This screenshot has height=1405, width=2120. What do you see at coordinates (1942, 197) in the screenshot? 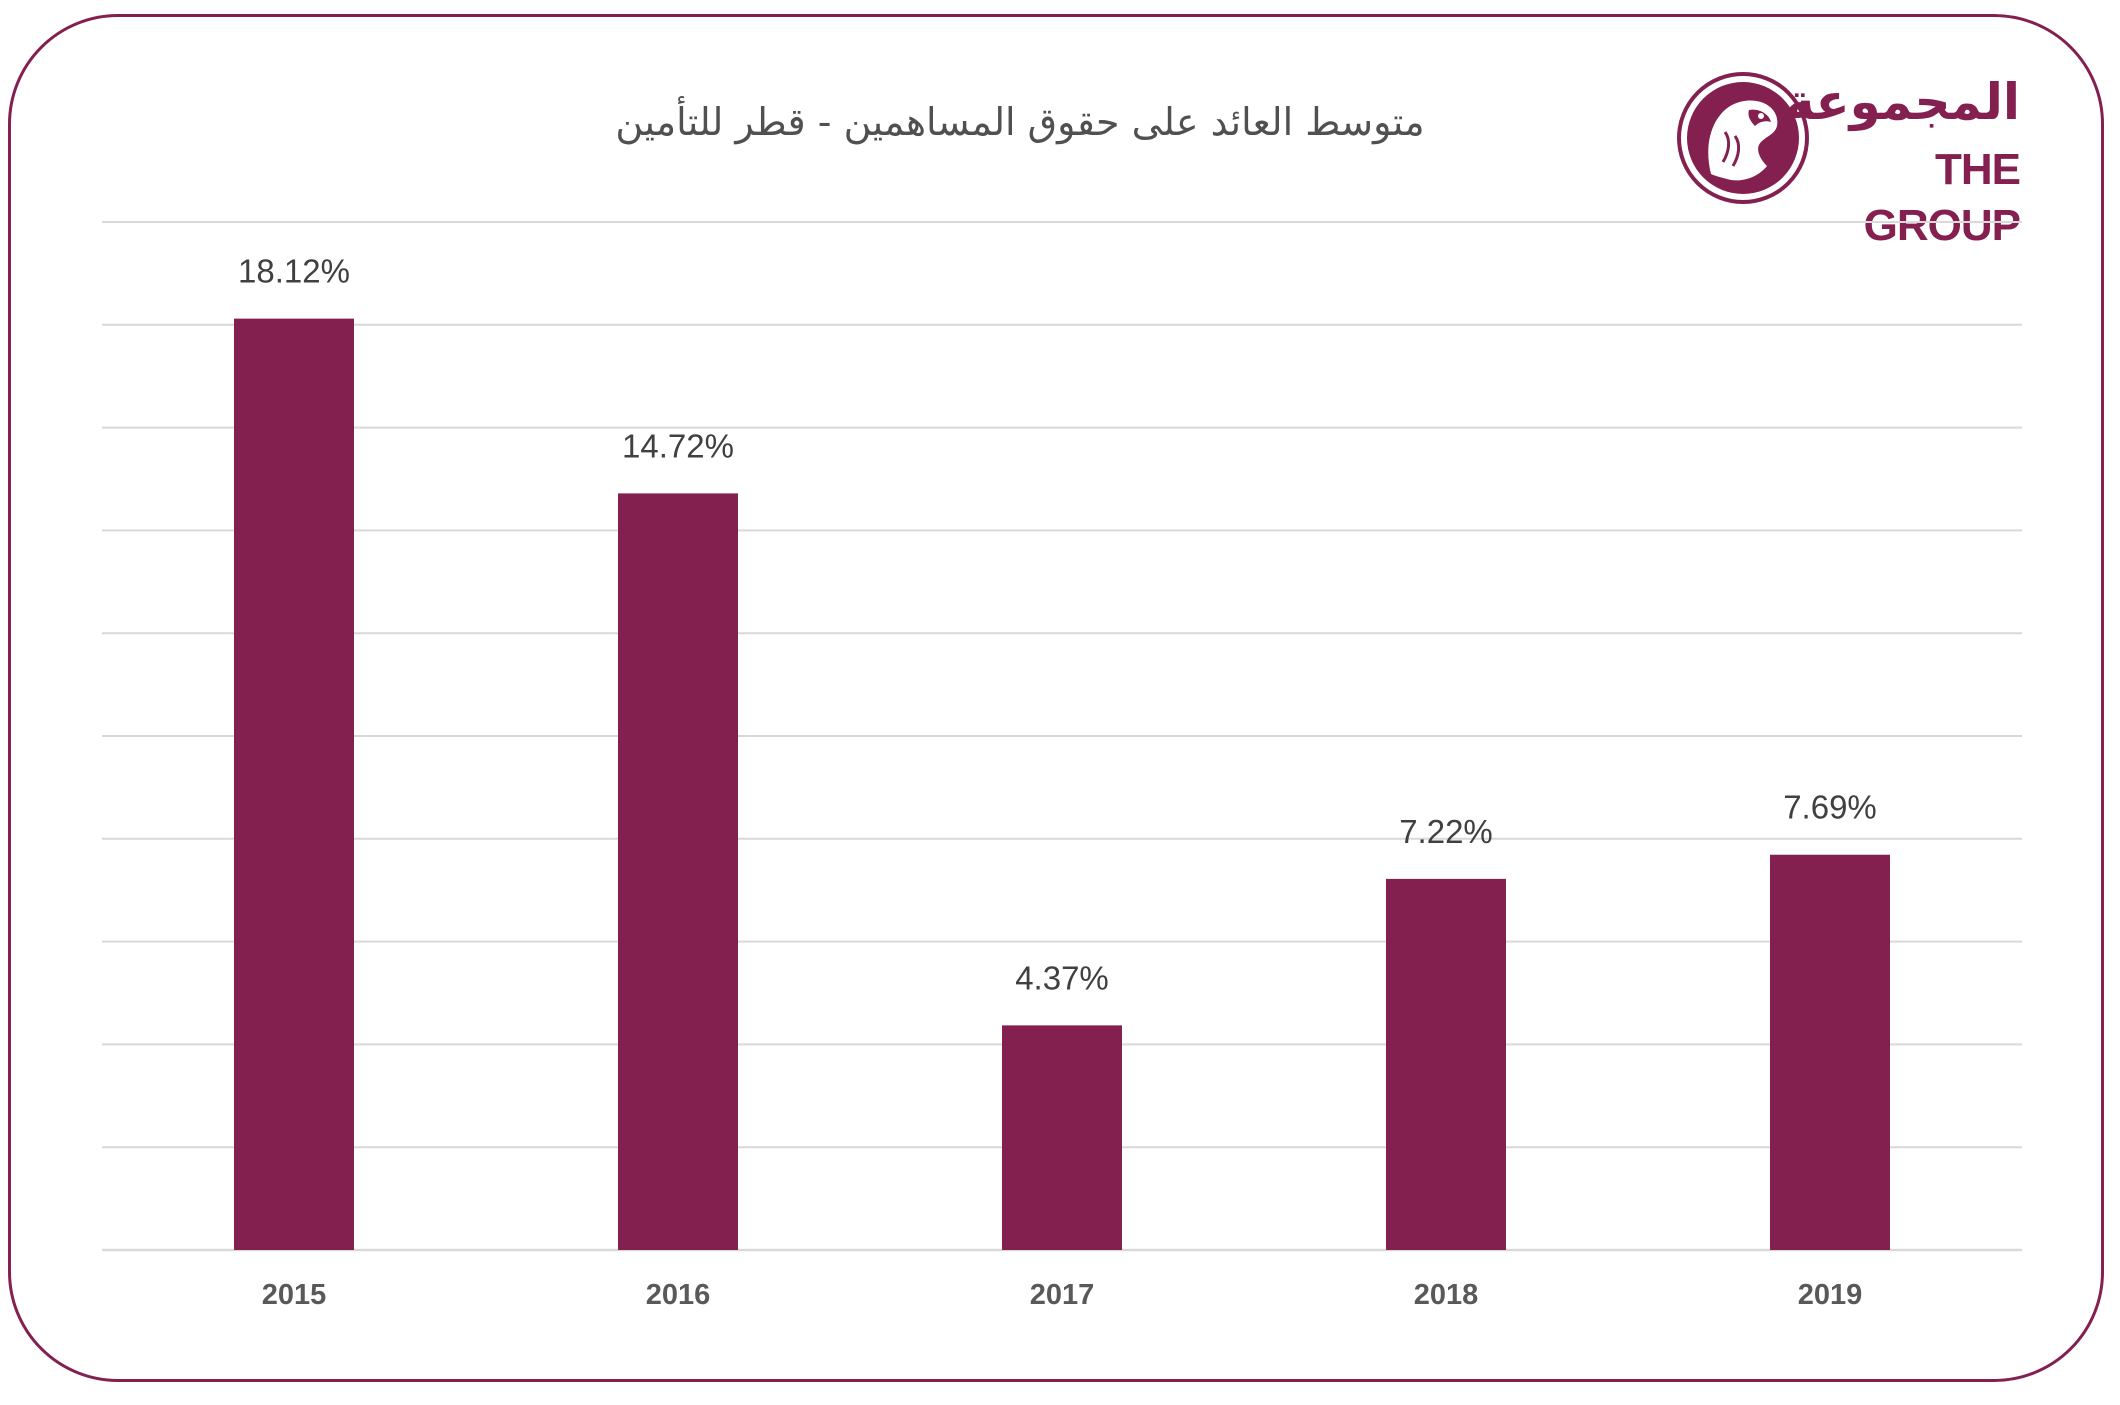
I see `logo-english-text: THE GROUP` at bounding box center [1942, 197].